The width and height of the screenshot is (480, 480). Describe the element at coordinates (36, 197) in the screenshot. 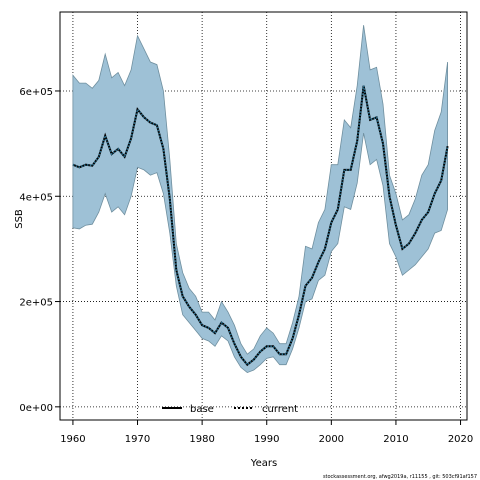

I see `y-tick-label: 4e+05` at that location.